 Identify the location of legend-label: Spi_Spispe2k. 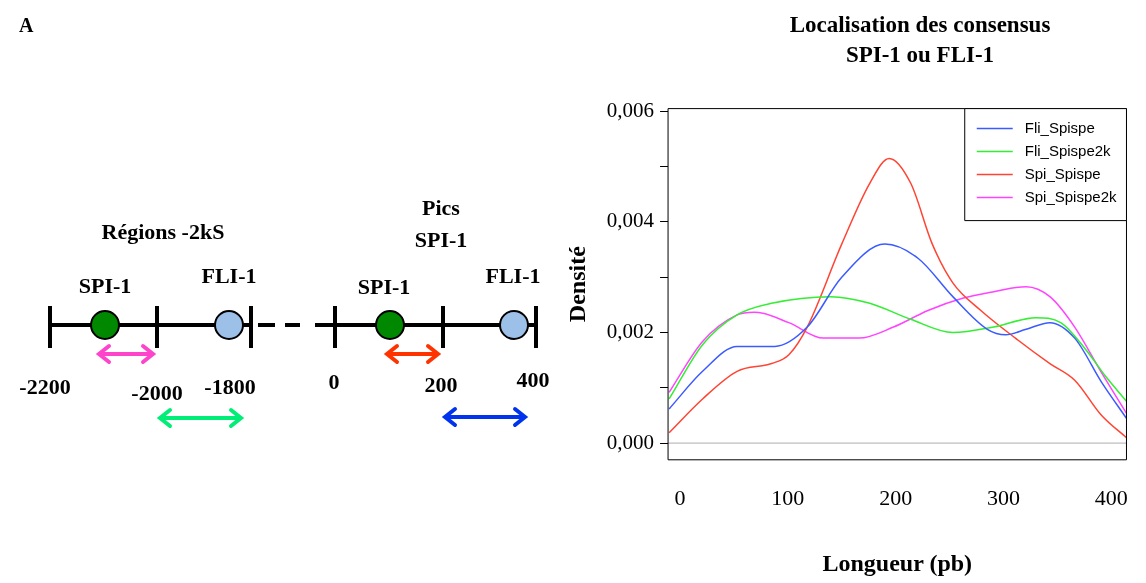
(1070, 196).